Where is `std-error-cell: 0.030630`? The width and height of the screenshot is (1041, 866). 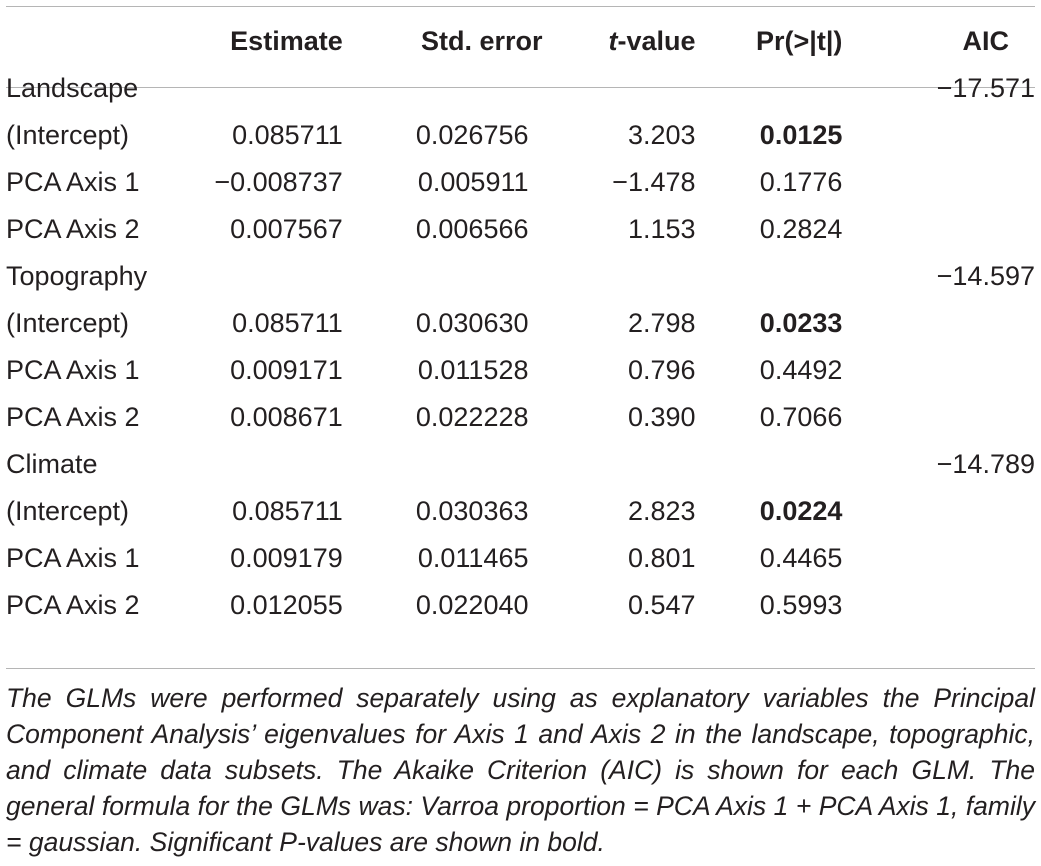 std-error-cell: 0.030630 is located at coordinates (472, 323).